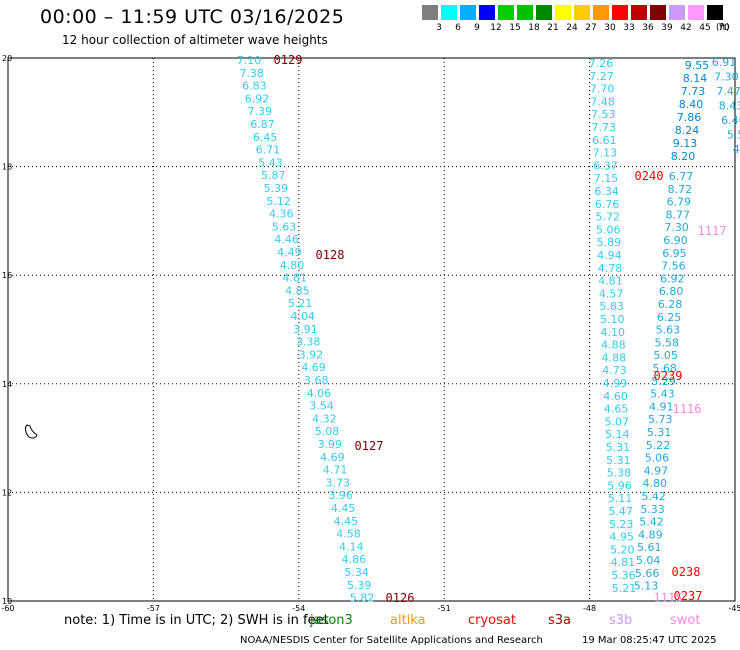  Describe the element at coordinates (695, 78) in the screenshot. I see `wave-height-label-sentinel: 8.14` at that location.